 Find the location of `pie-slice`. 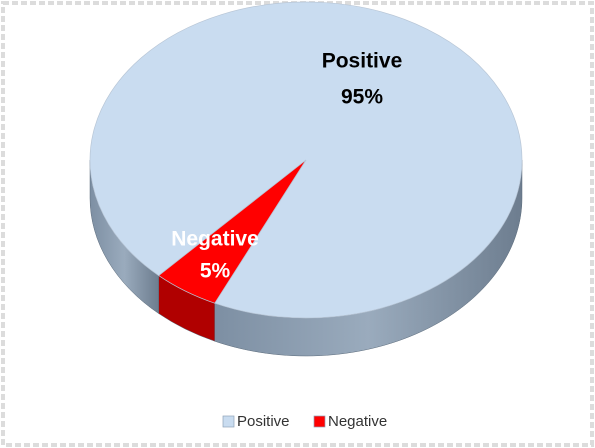

pie-slice is located at coordinates (232, 231).